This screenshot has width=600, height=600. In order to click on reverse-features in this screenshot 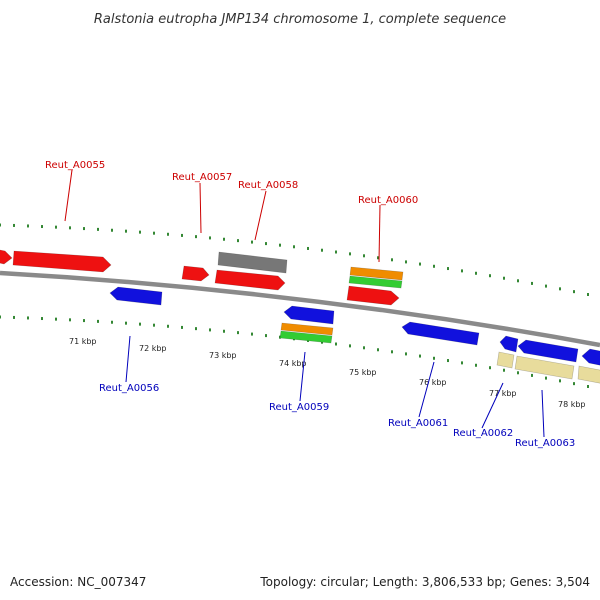, I will do `click(354, 335)`.